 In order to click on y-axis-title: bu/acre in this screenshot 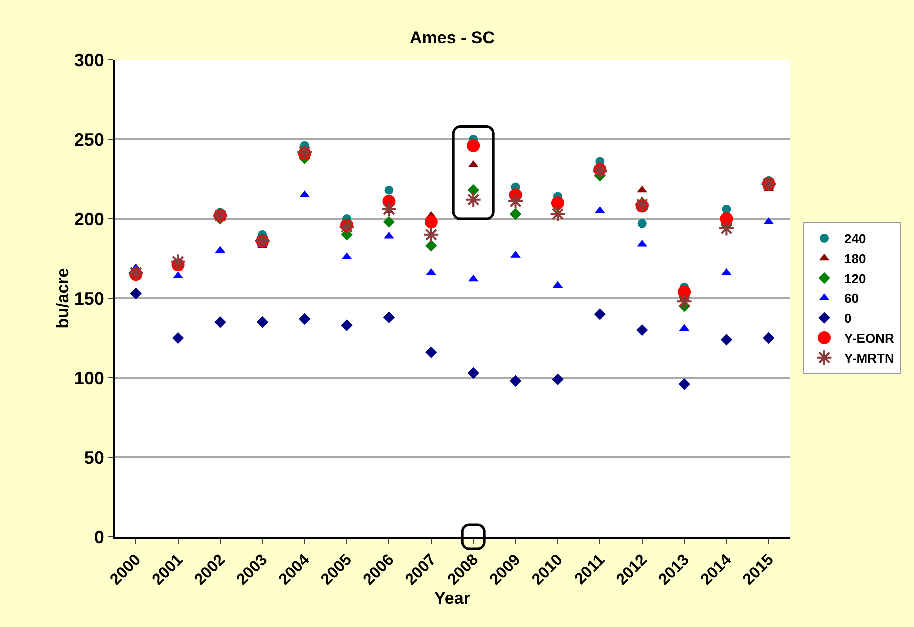, I will do `click(62, 298)`.